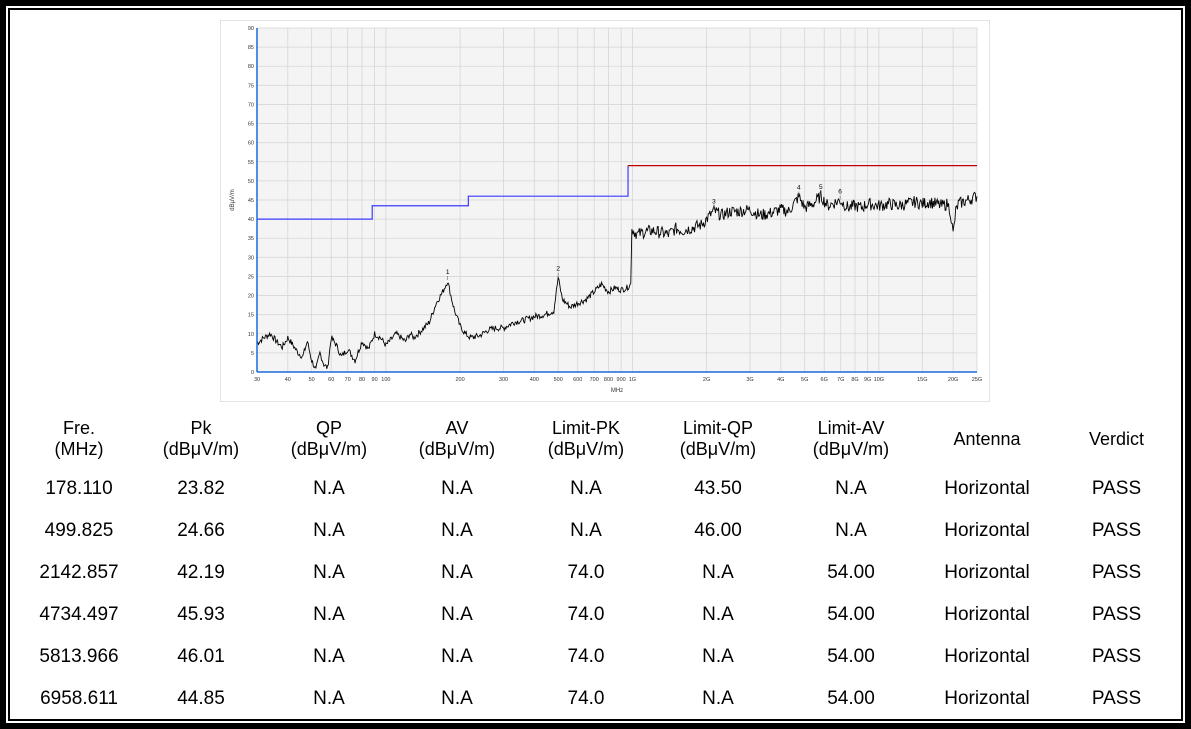 The height and width of the screenshot is (729, 1191). I want to click on table-cell: 6958.611, so click(79, 698).